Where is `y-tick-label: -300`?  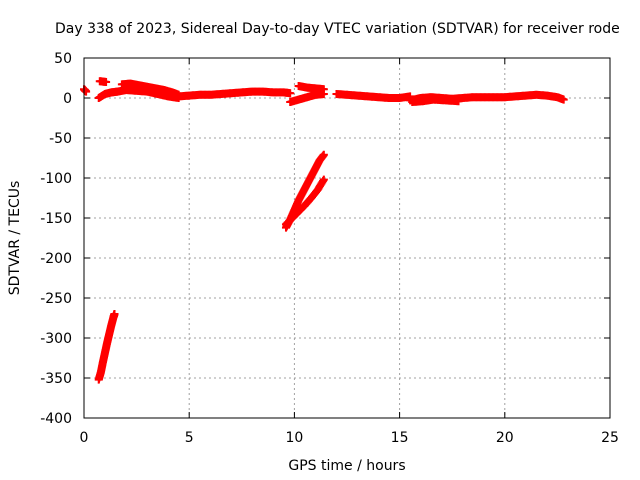
y-tick-label: -300 is located at coordinates (56, 339).